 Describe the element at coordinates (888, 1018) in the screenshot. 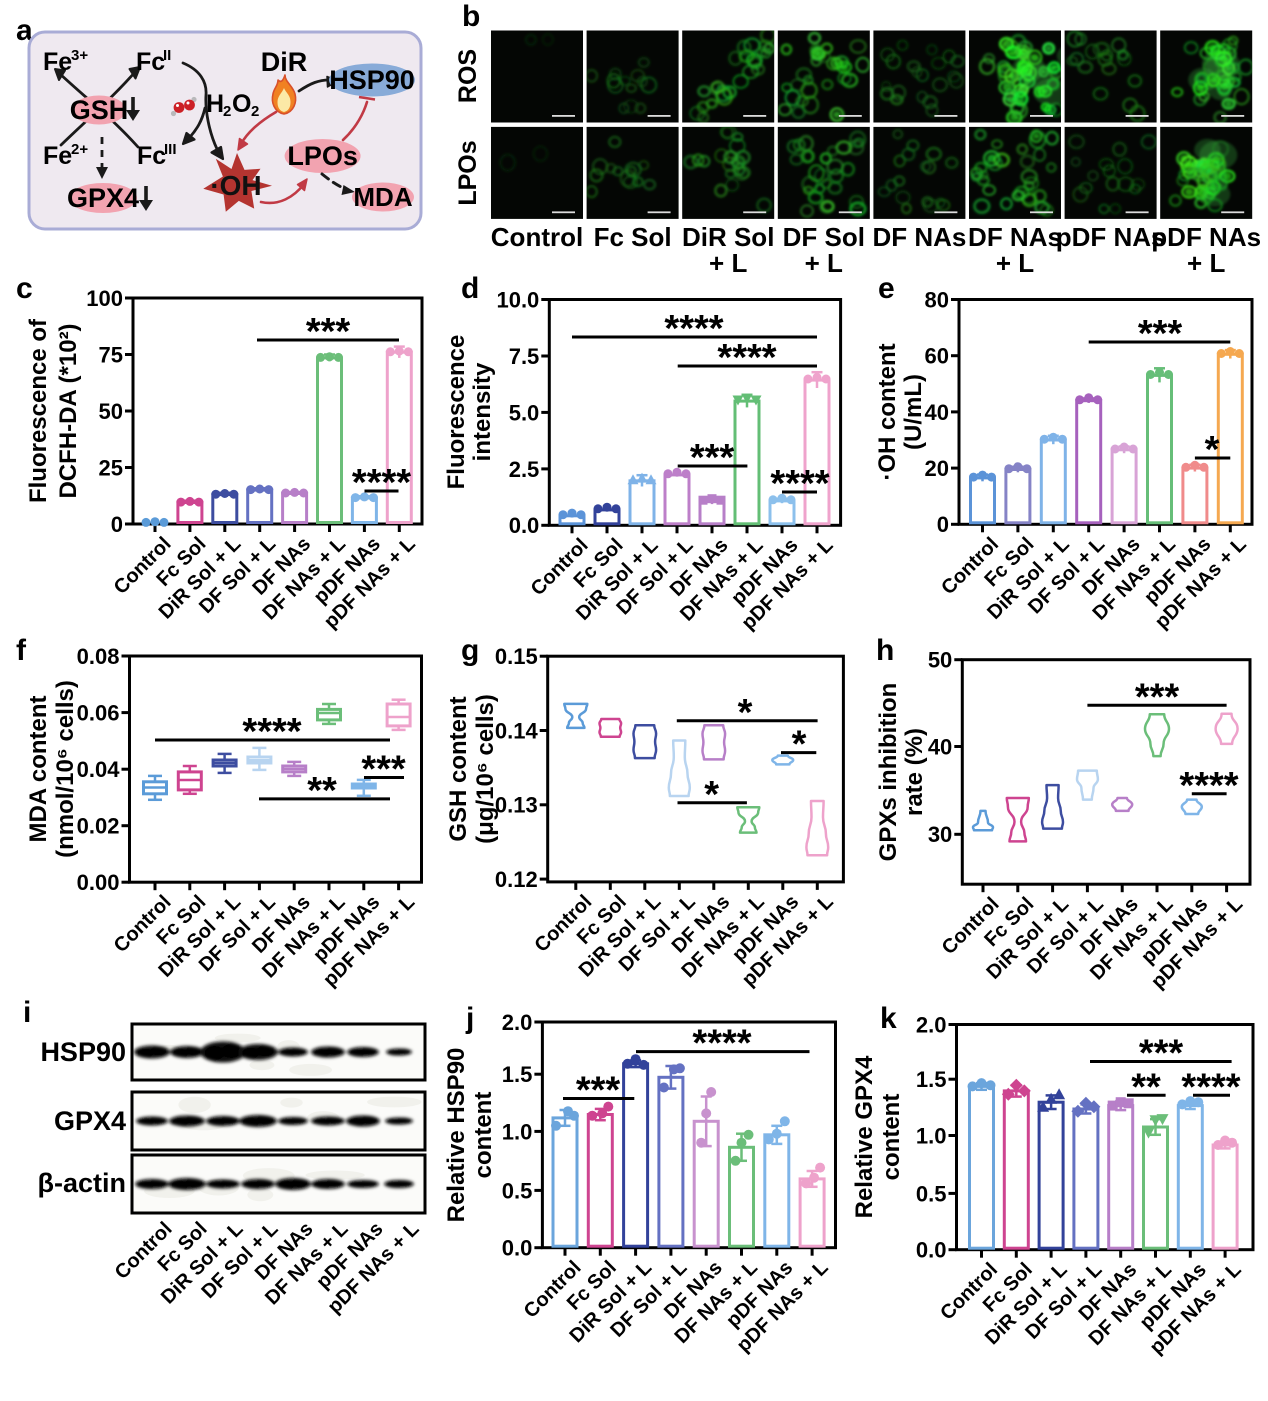

I see `svg-text: k` at that location.